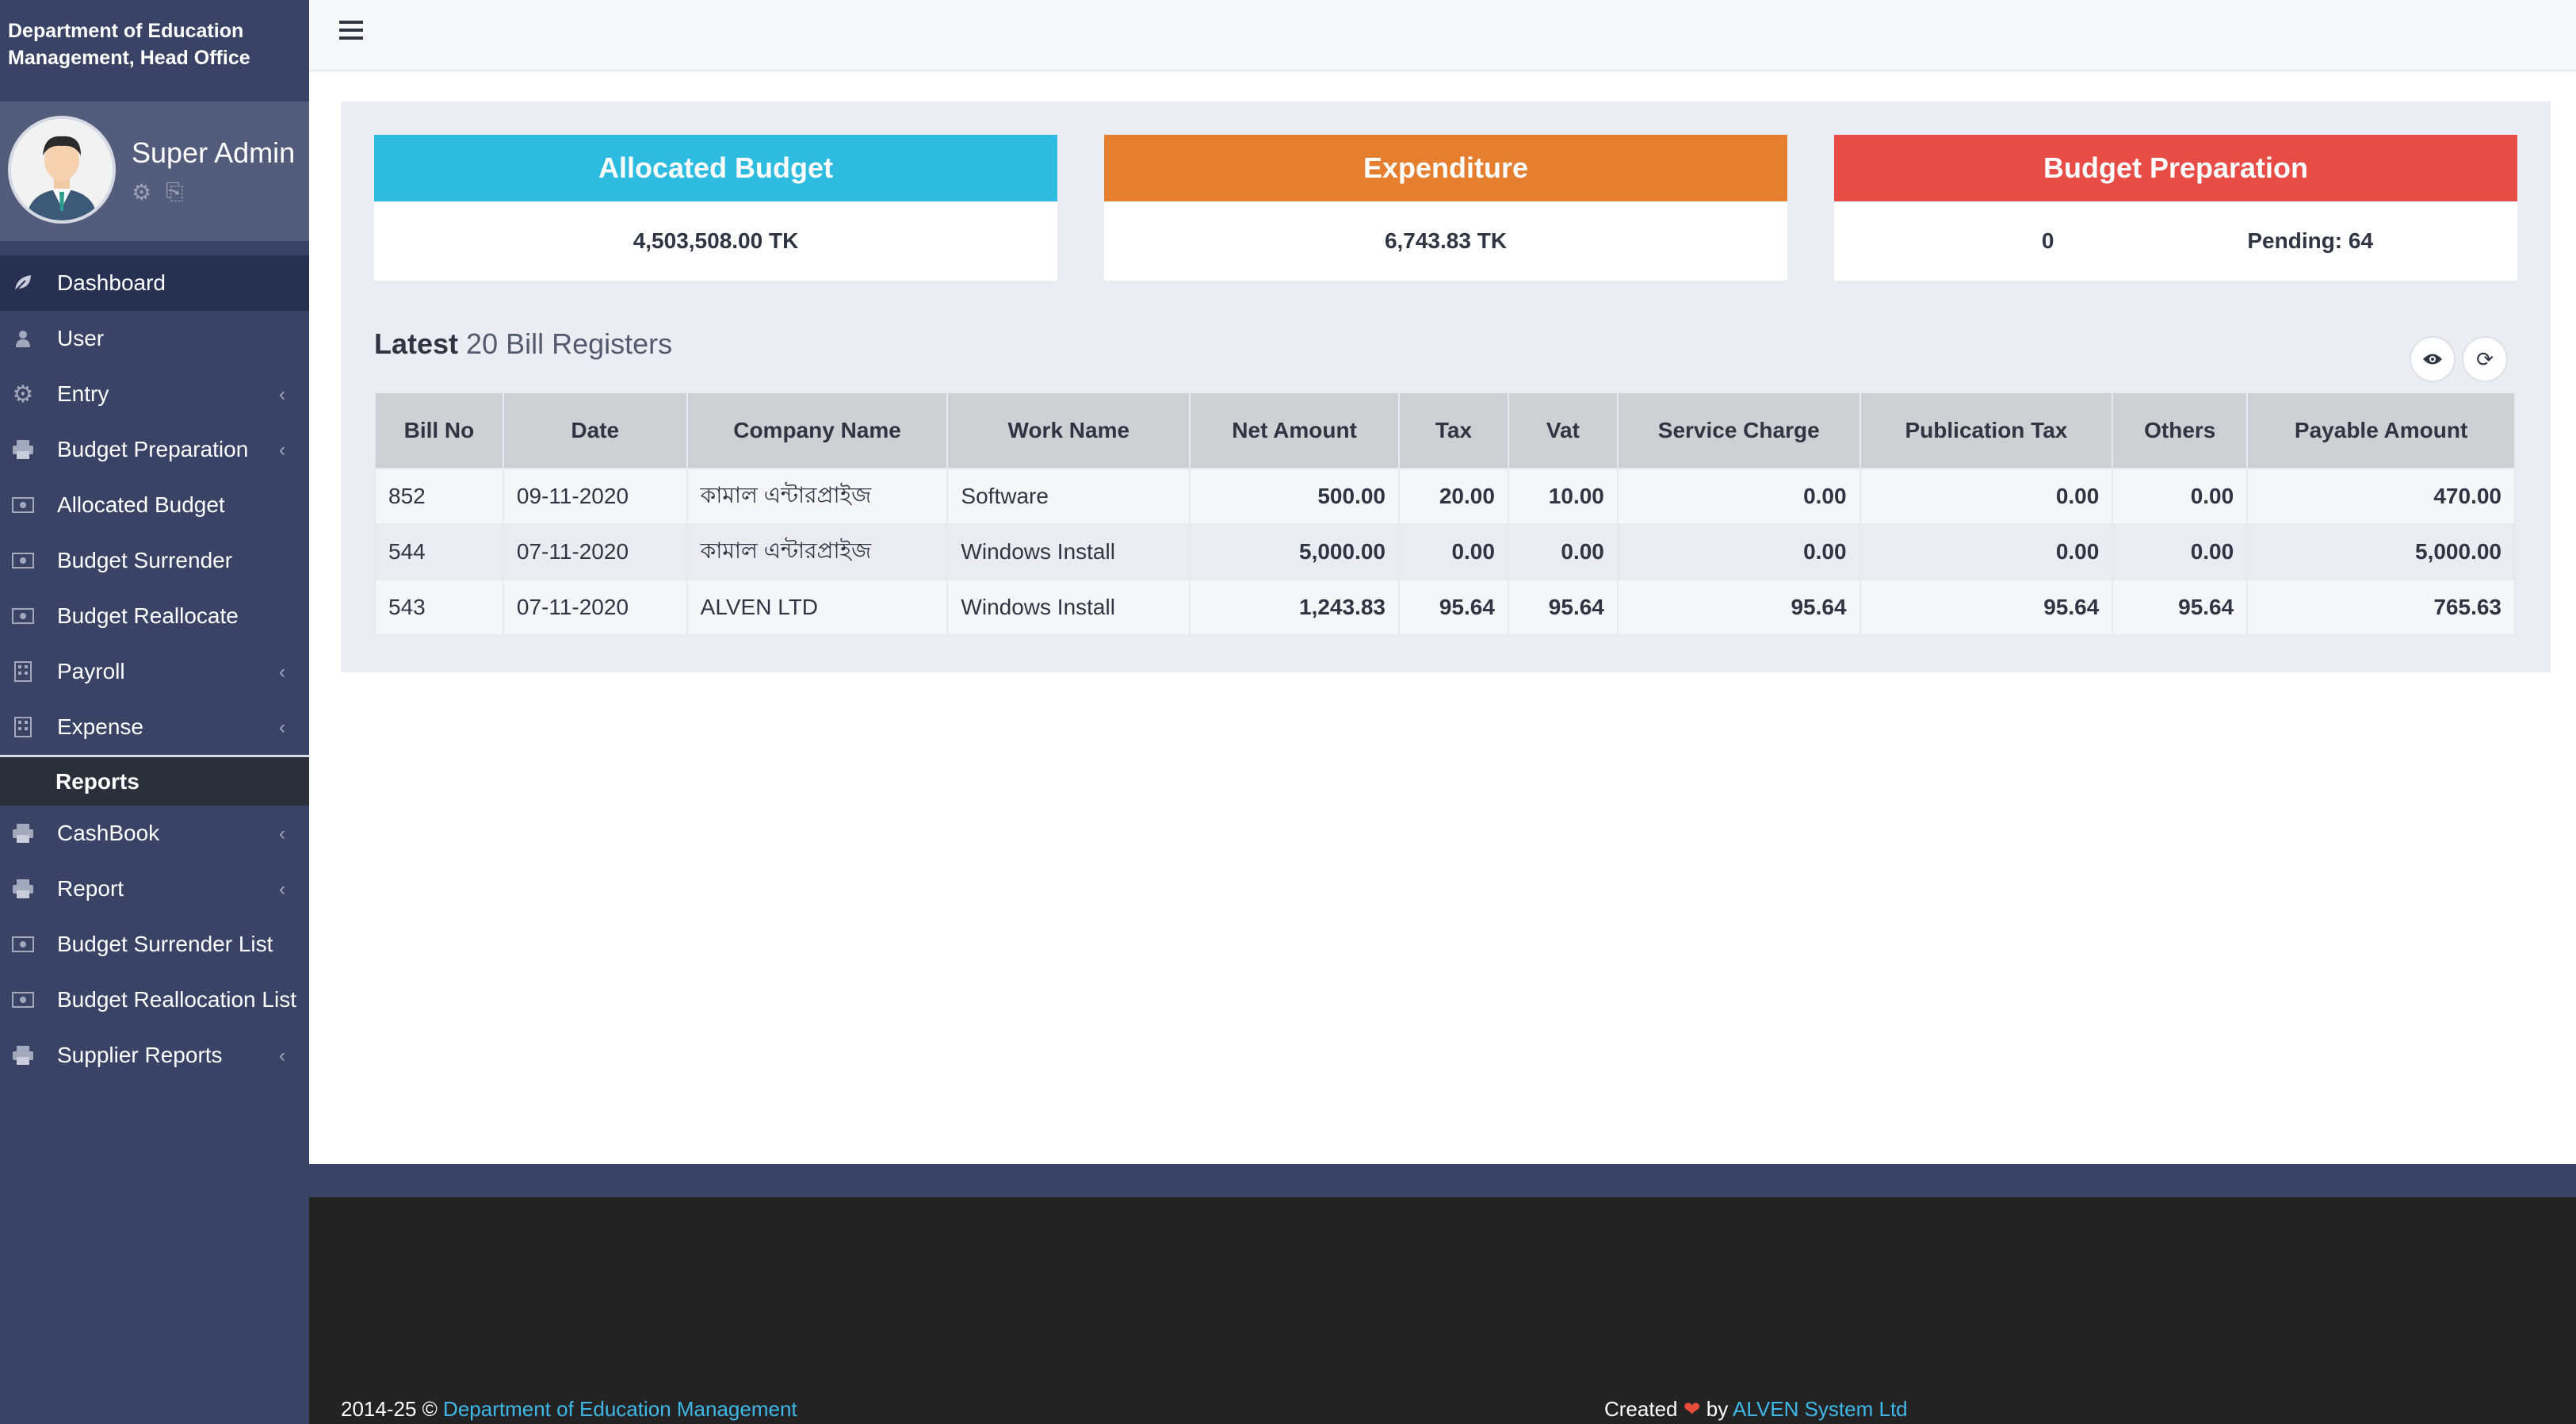 The width and height of the screenshot is (2576, 1424). Describe the element at coordinates (2381, 430) in the screenshot. I see `column-header: Payable Amount` at that location.